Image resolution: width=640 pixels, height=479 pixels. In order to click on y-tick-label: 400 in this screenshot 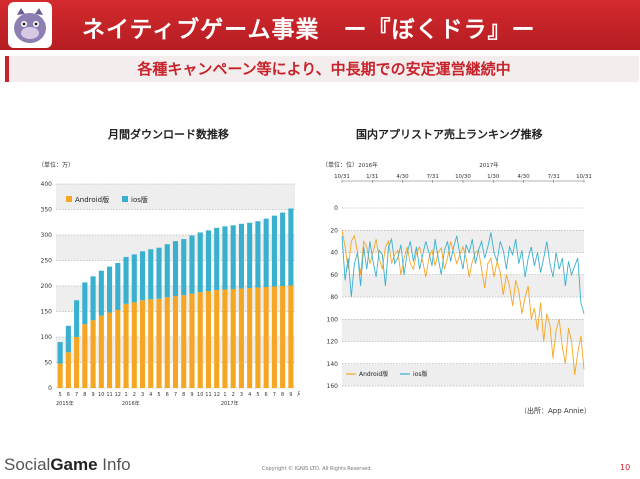, I will do `click(47, 184)`.